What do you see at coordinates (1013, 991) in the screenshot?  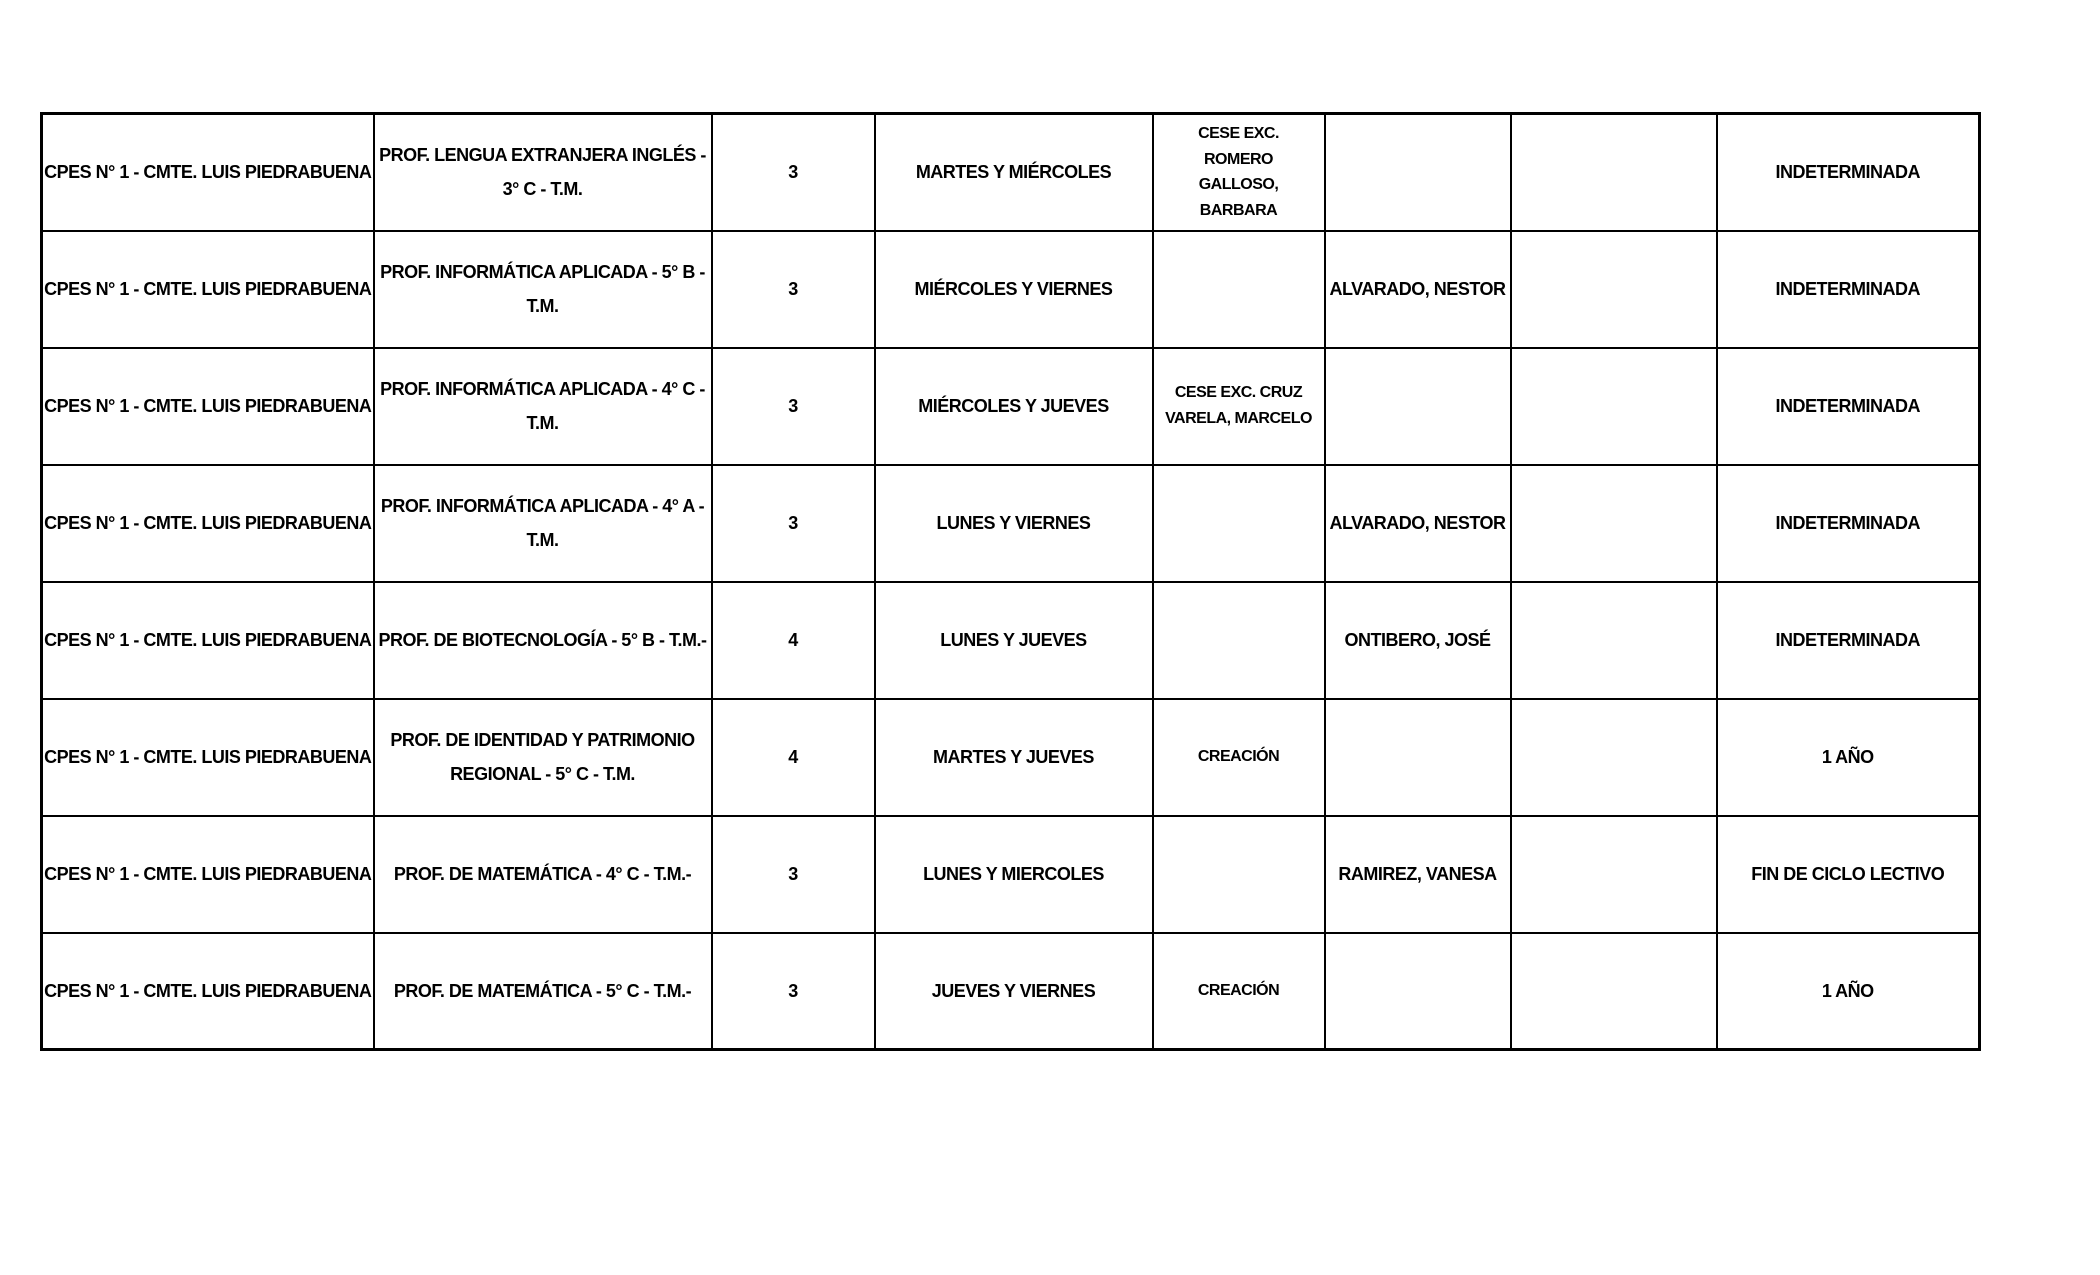 I see `cell-days: JUEVES Y VIERNES` at bounding box center [1013, 991].